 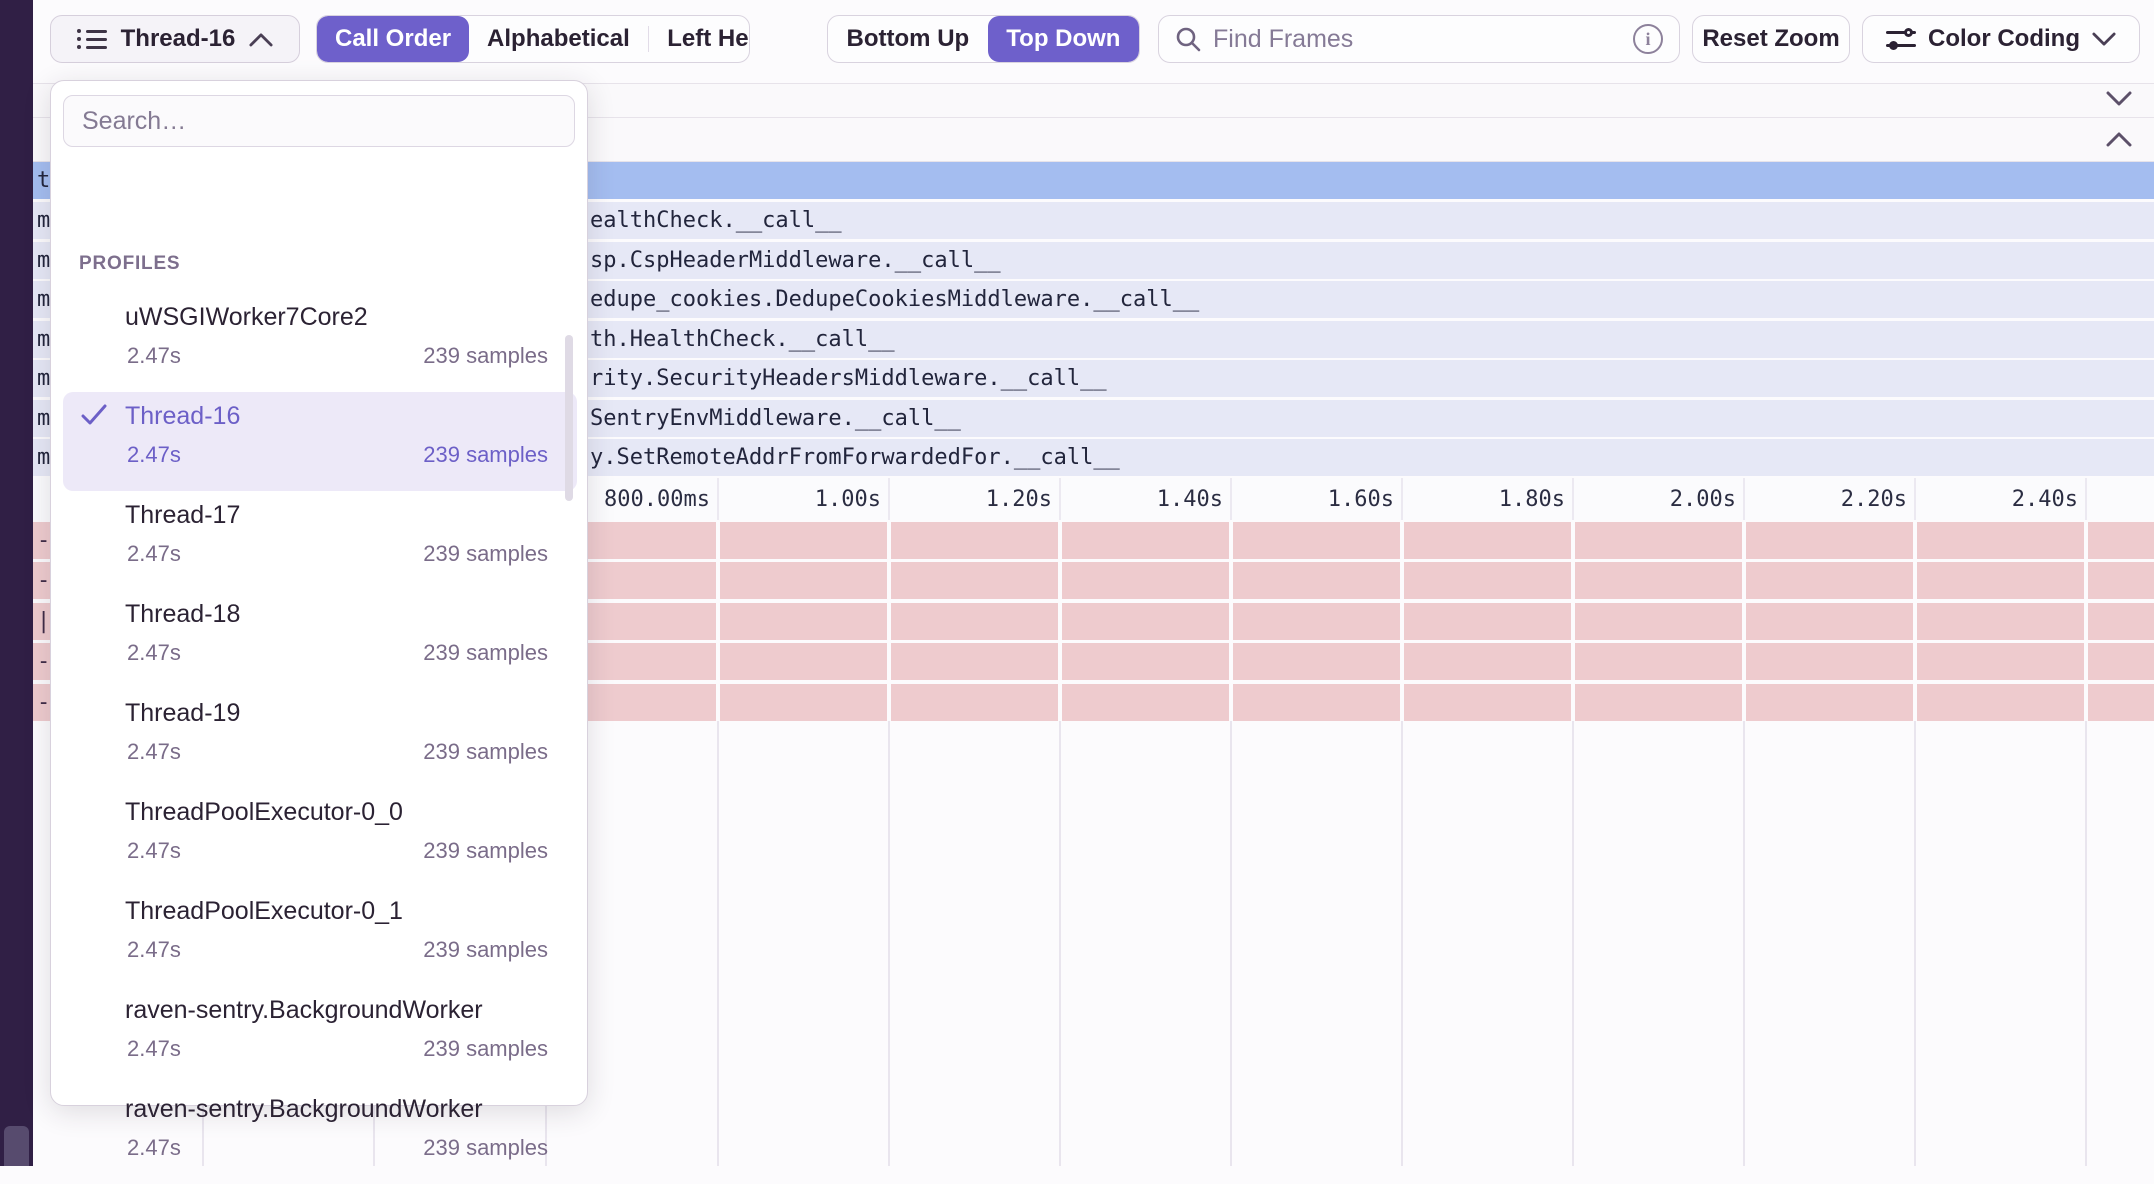 What do you see at coordinates (320, 342) in the screenshot?
I see `thread-option-uwsgiworker7core2: uWSGIWorker7Core2 2.47s 239 samples` at bounding box center [320, 342].